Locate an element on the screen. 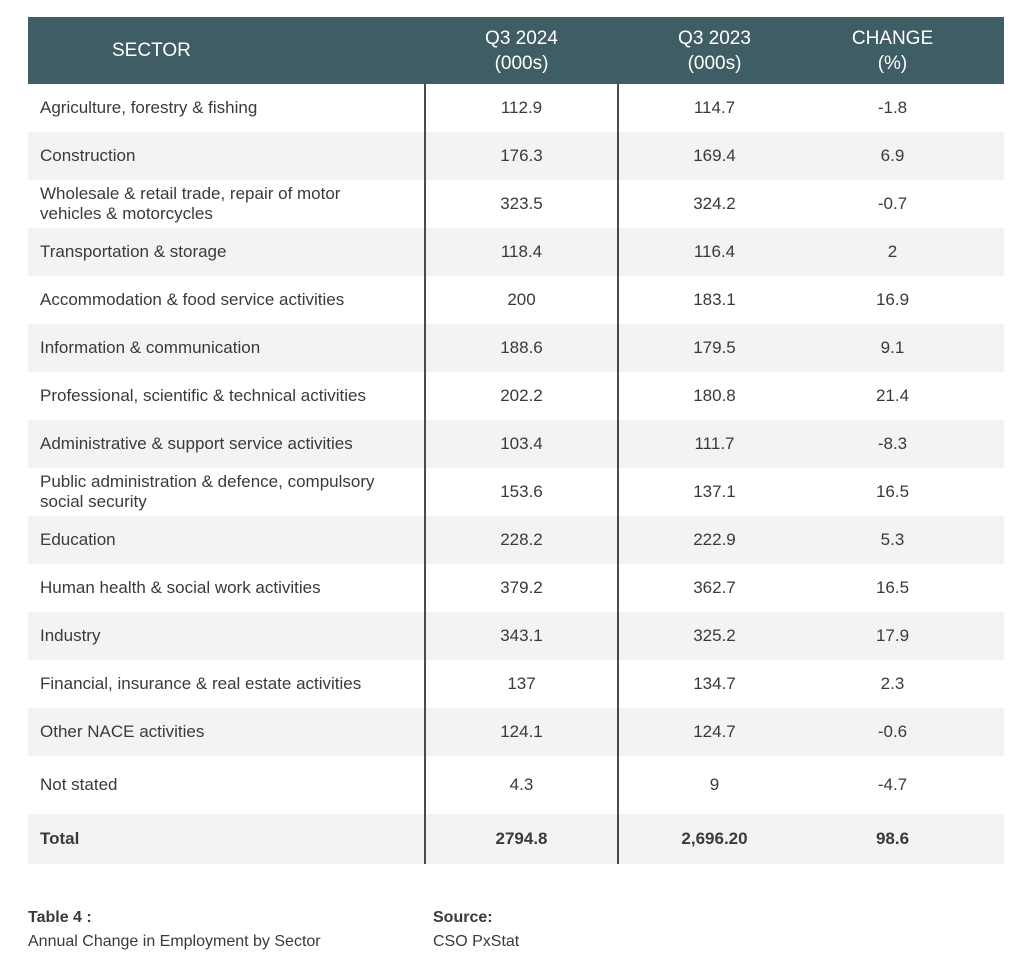 Image resolution: width=1024 pixels, height=966 pixels. header-q3-2024-label: Q3 2024 is located at coordinates (521, 38).